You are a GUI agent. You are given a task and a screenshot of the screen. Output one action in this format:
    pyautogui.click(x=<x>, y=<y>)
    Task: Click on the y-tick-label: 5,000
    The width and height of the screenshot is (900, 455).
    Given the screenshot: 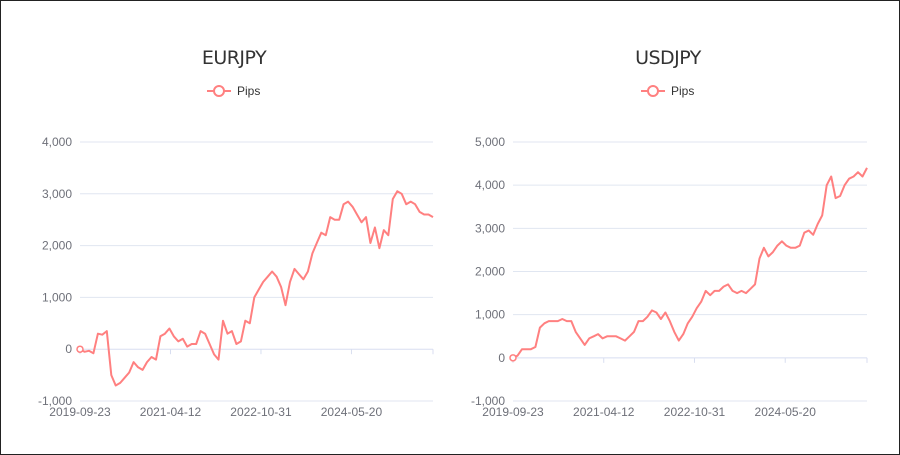 What is the action you would take?
    pyautogui.click(x=490, y=142)
    